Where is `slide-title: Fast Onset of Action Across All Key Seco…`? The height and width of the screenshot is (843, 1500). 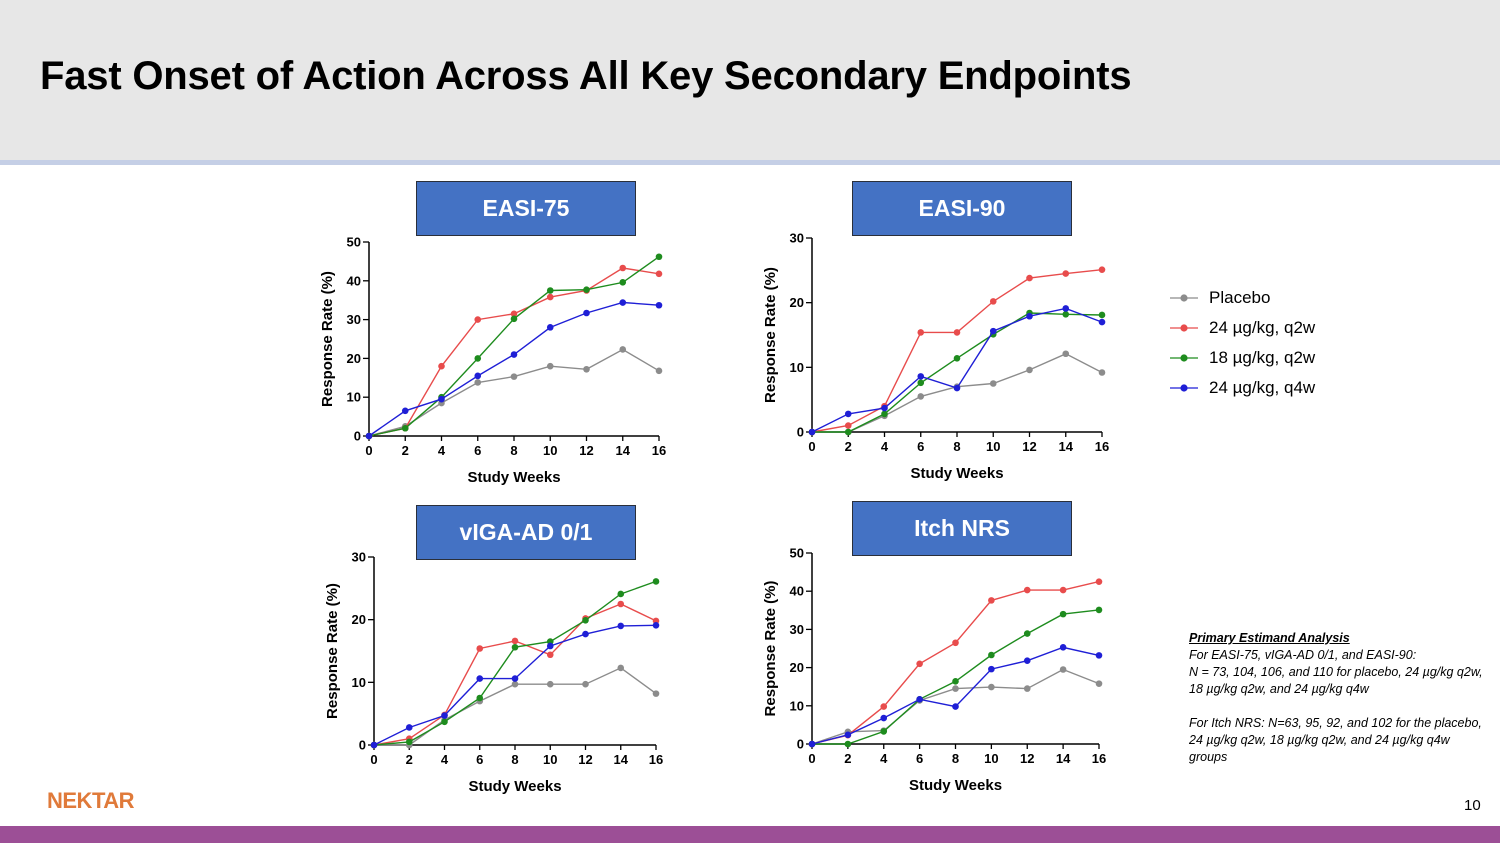
slide-title: Fast Onset of Action Across All Key Seco… is located at coordinates (586, 76).